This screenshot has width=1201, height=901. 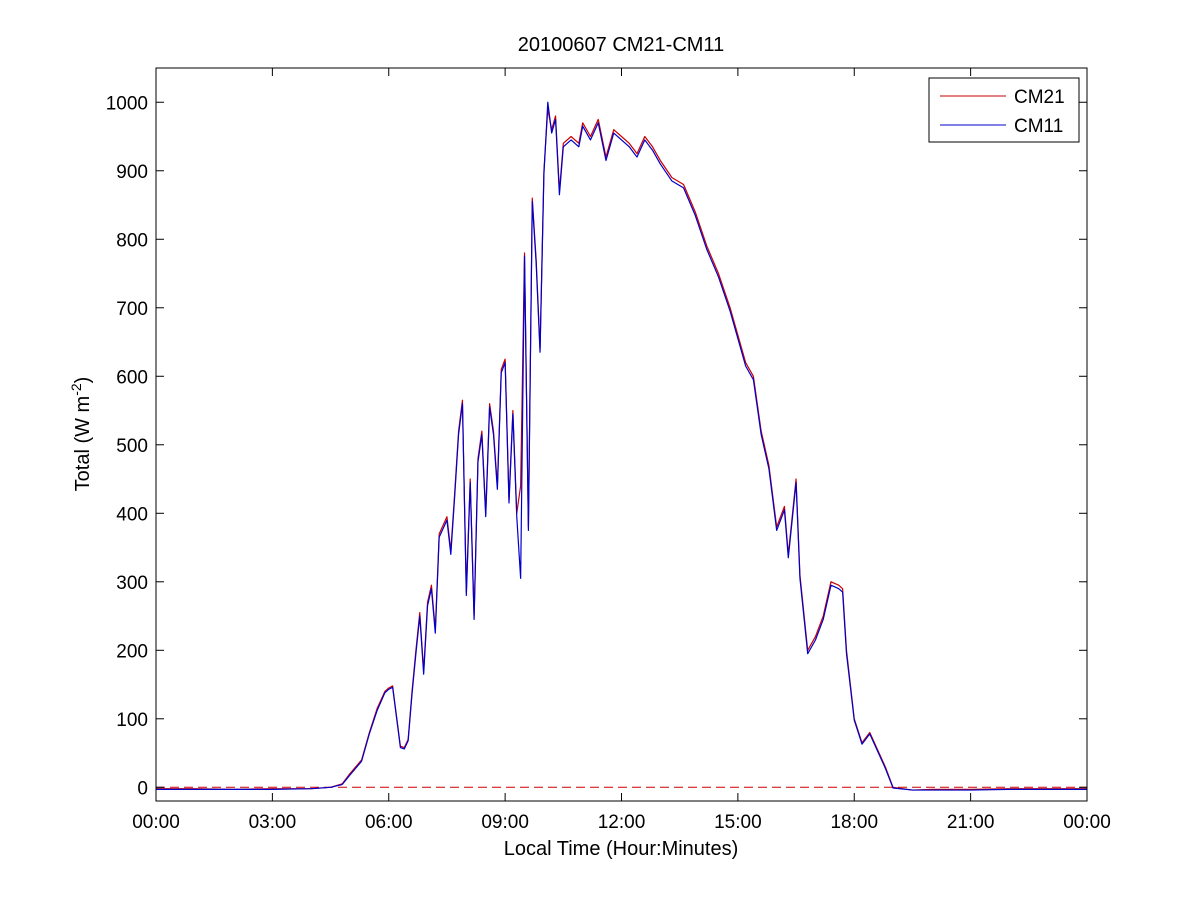 I want to click on legend: CM21 CM11, so click(x=1004, y=110).